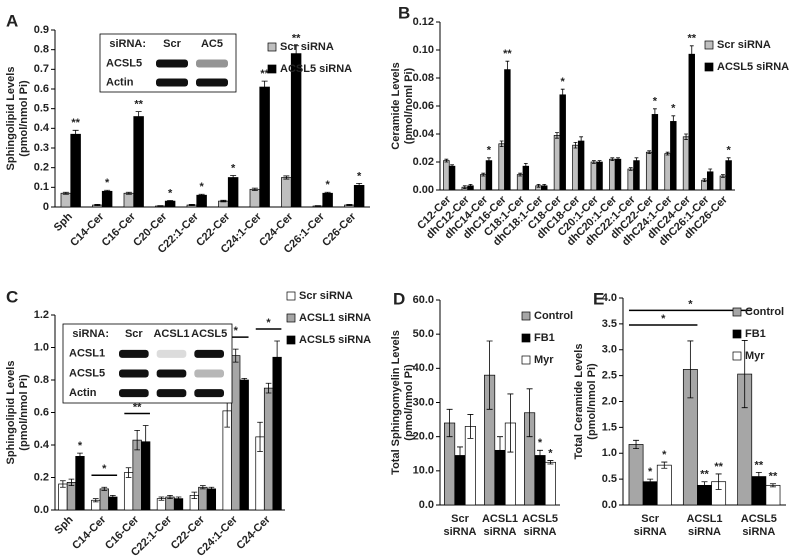 The width and height of the screenshot is (798, 560). What do you see at coordinates (704, 525) in the screenshot?
I see `x-tick-label: ACSL1 siRNA` at bounding box center [704, 525].